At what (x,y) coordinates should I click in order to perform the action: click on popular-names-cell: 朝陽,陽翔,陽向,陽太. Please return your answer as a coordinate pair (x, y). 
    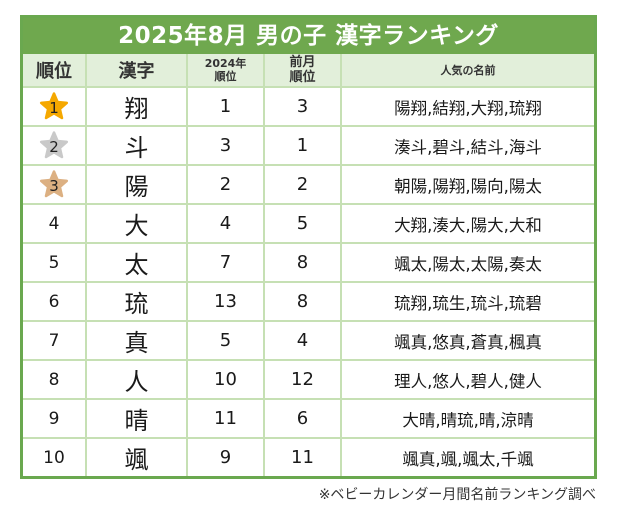
    Looking at the image, I should click on (467, 184).